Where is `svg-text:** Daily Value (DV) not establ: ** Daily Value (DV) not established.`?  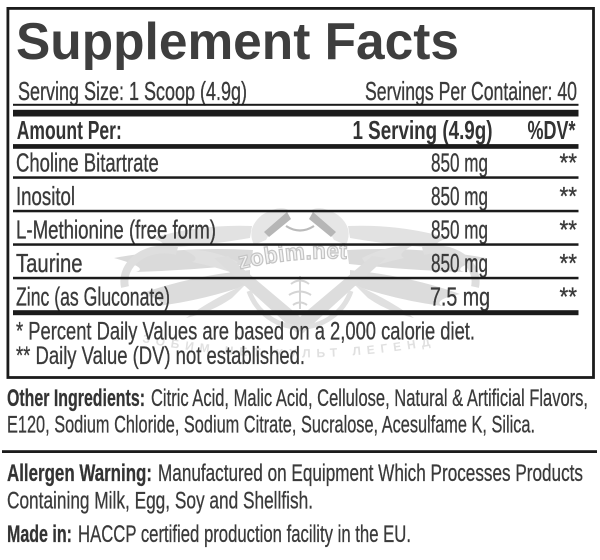
svg-text:** Daily Value (DV) not establ: ** Daily Value (DV) not established. is located at coordinates (160, 356).